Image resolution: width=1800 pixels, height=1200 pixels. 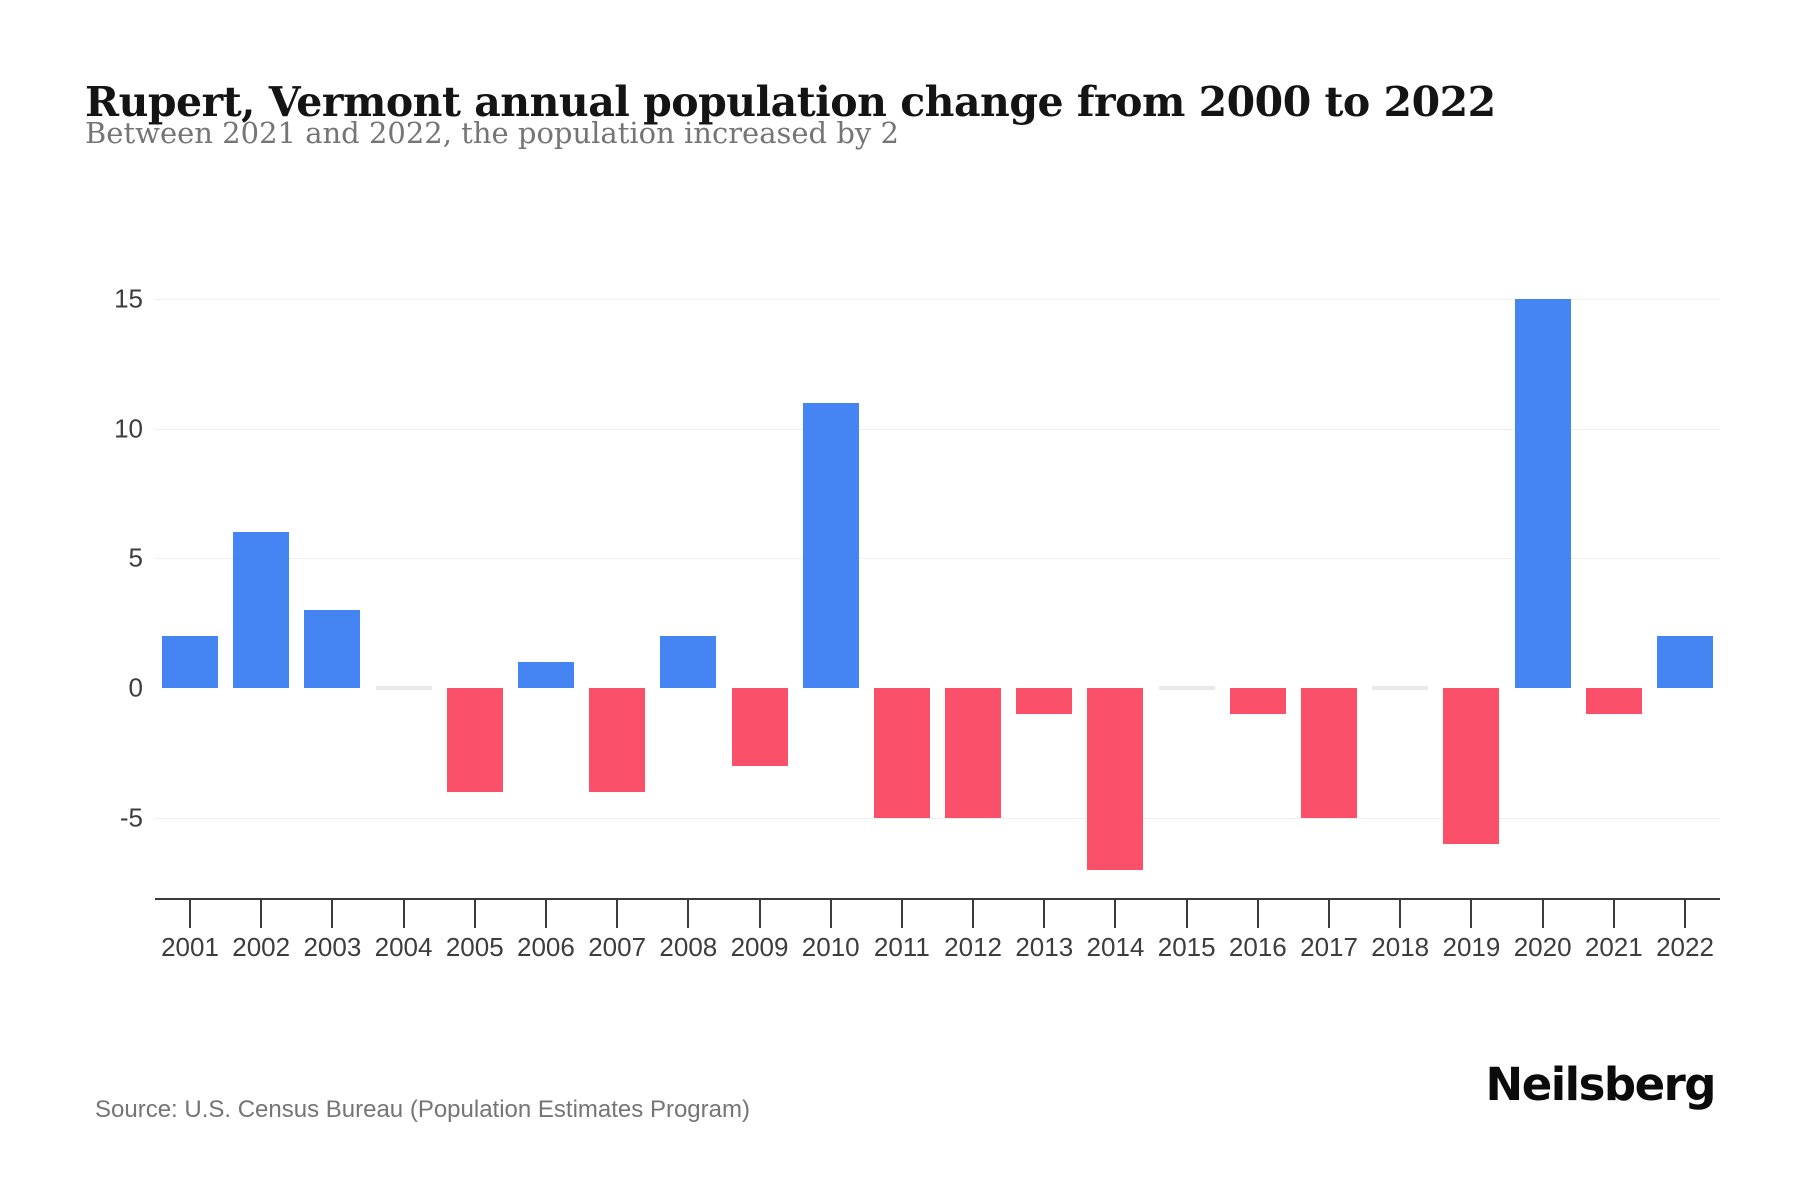 What do you see at coordinates (332, 914) in the screenshot?
I see `x-tick-2003` at bounding box center [332, 914].